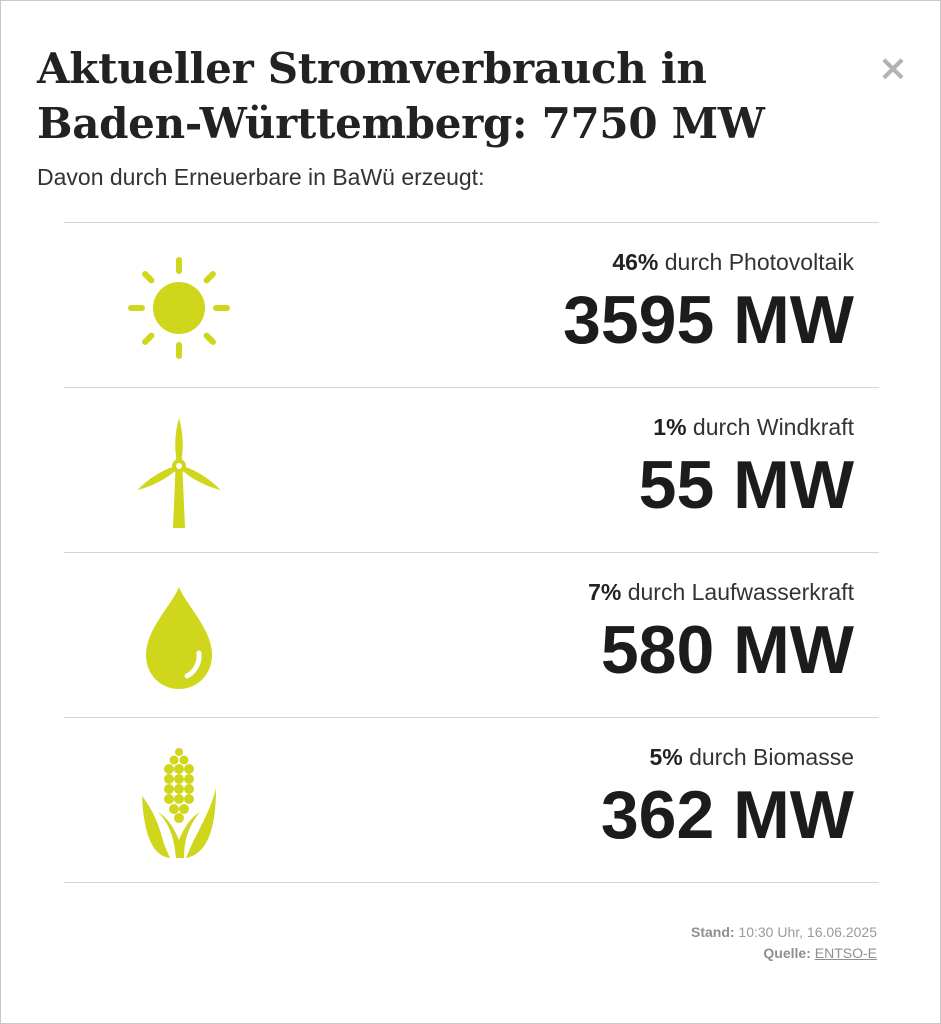 This screenshot has height=1024, width=941. I want to click on stand-label: Stand:, so click(712, 932).